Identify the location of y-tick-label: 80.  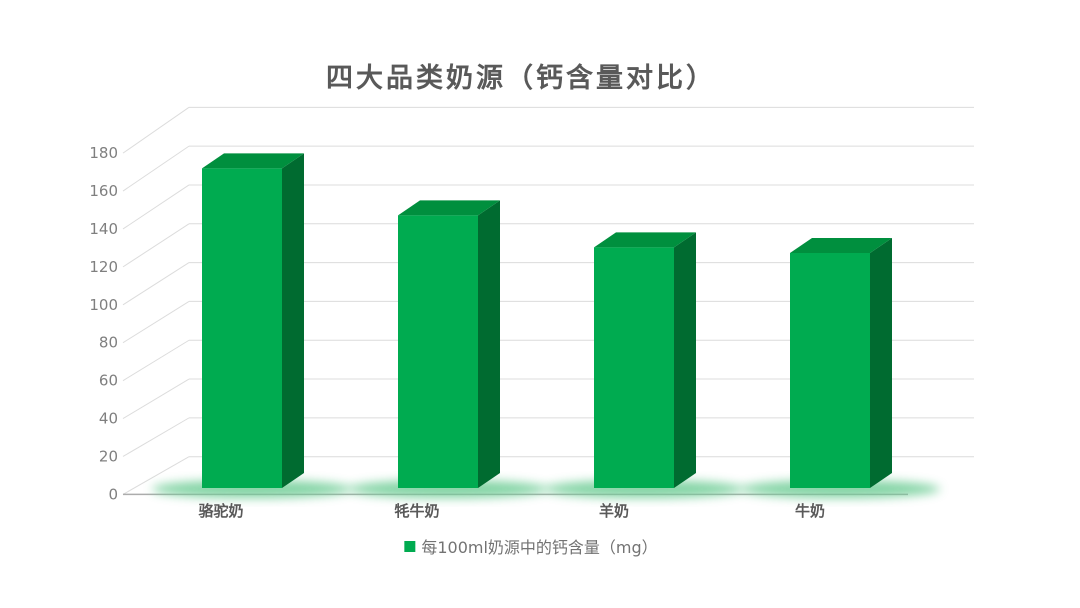
(108, 343).